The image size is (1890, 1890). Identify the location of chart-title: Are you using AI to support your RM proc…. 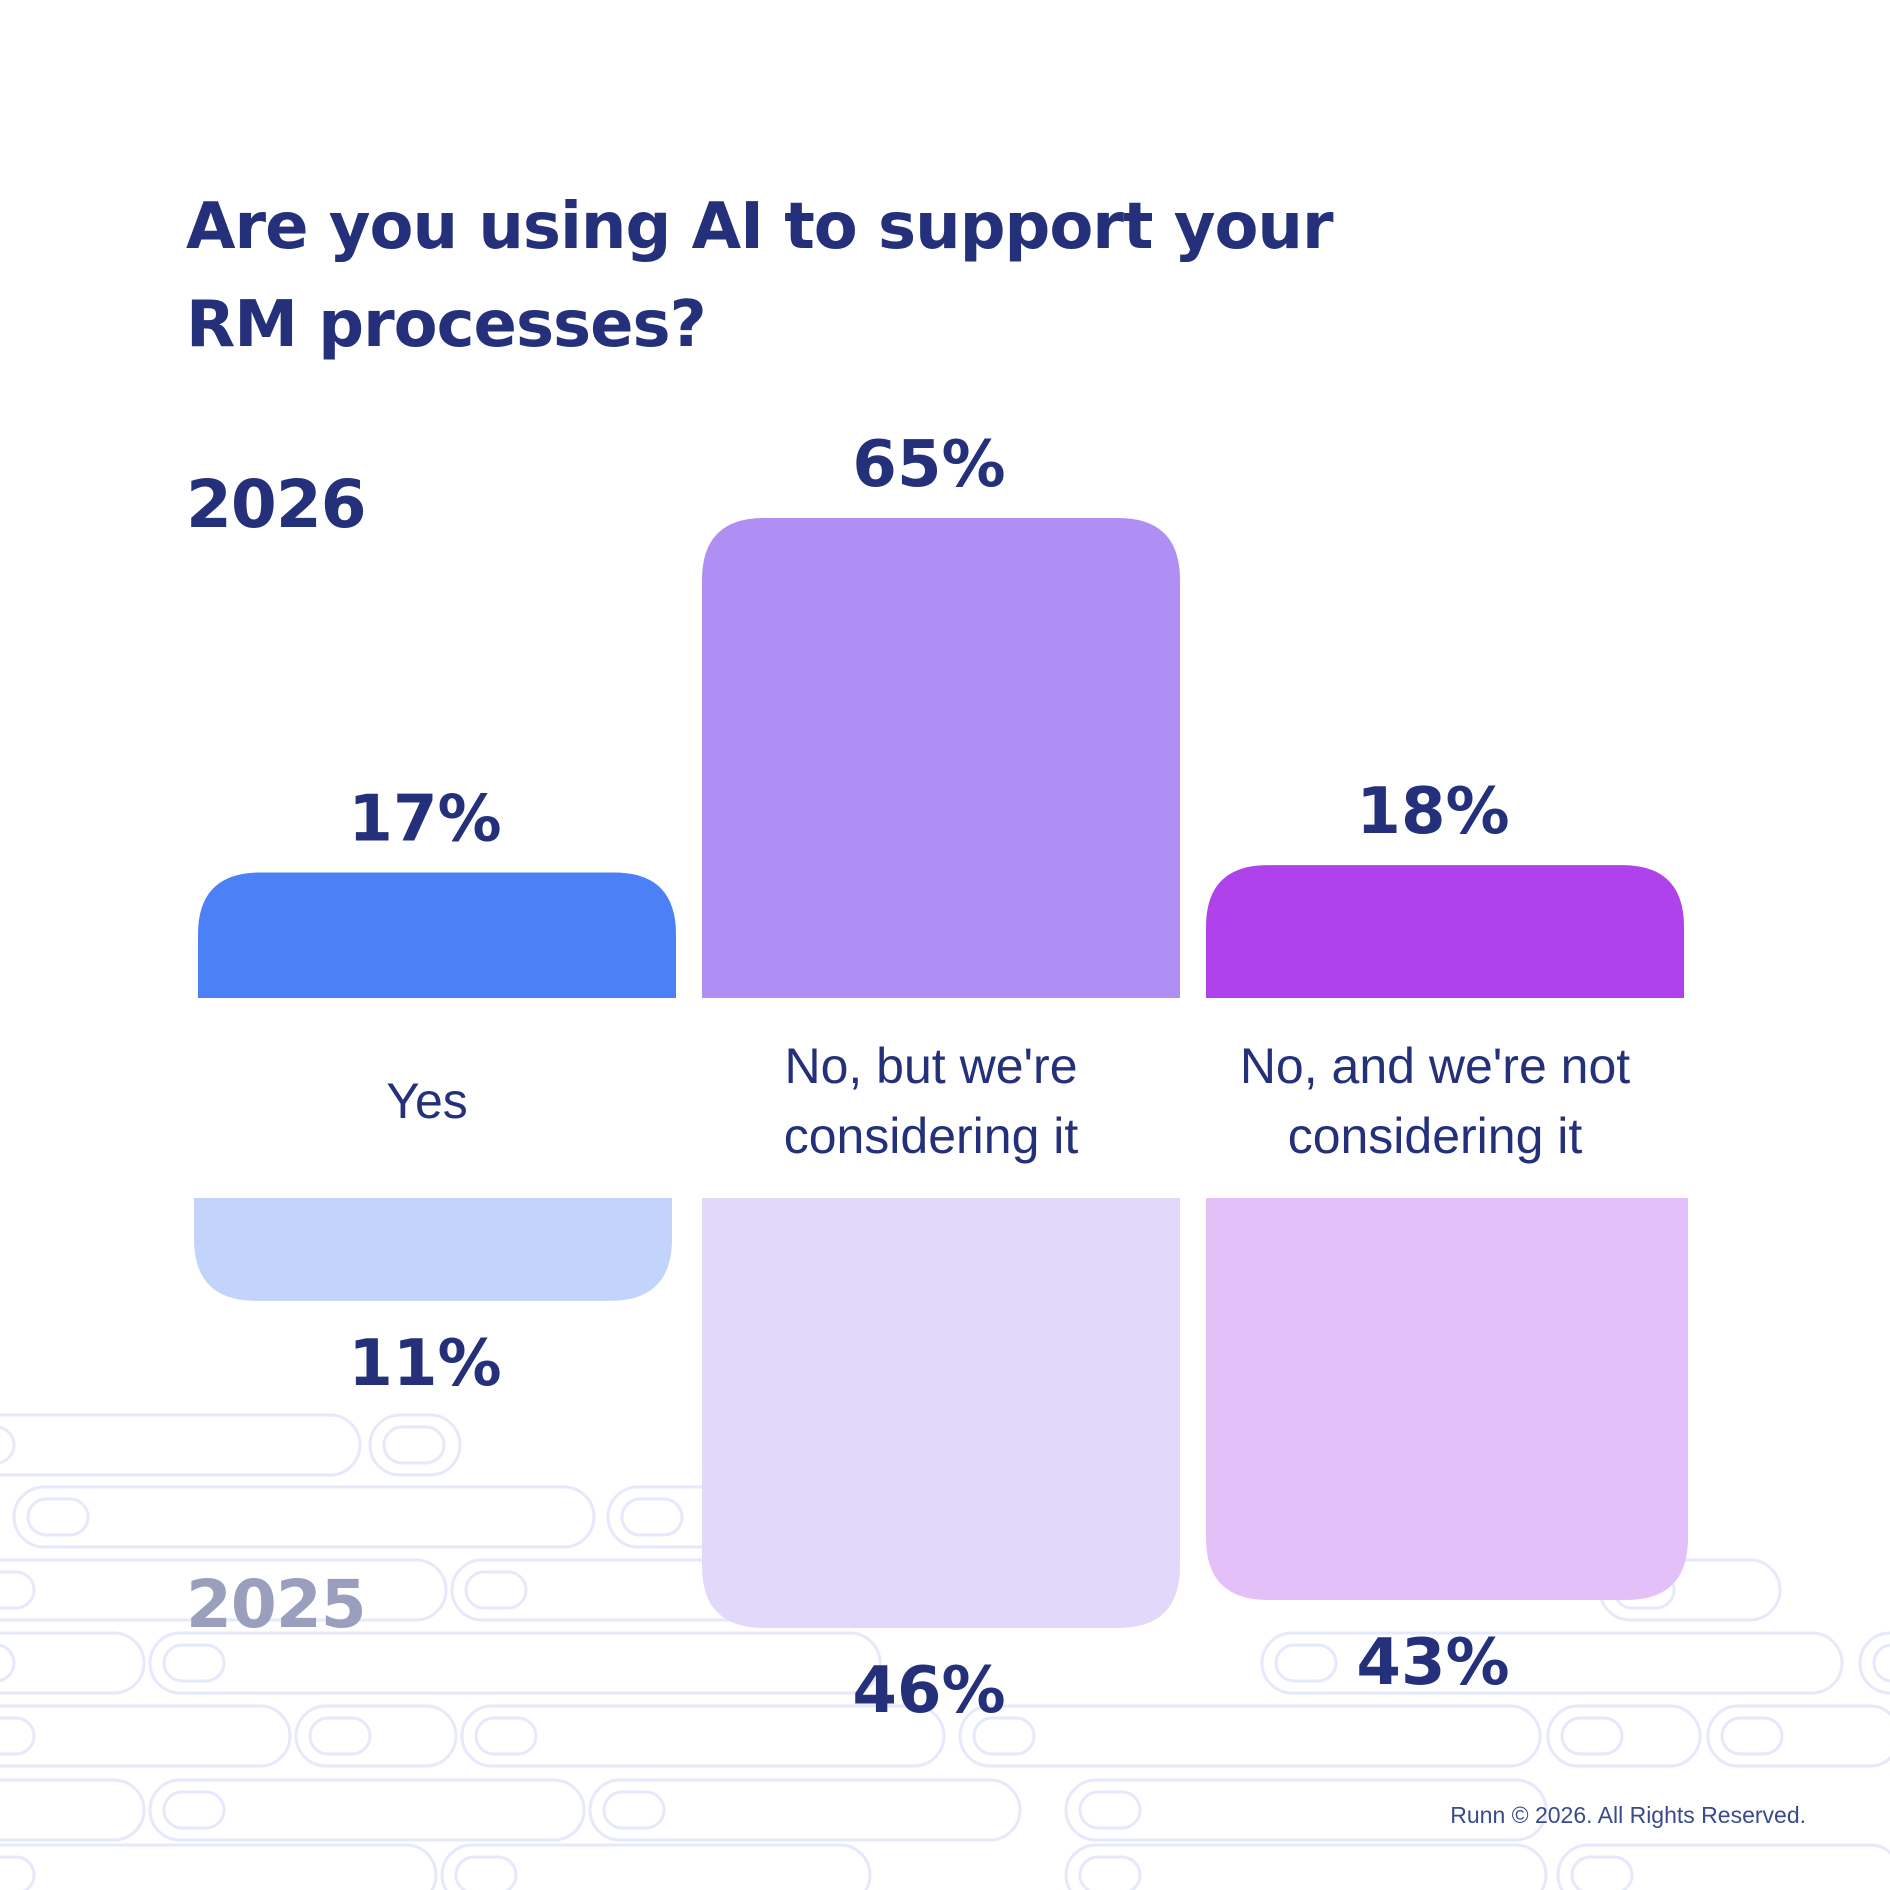
(760, 276).